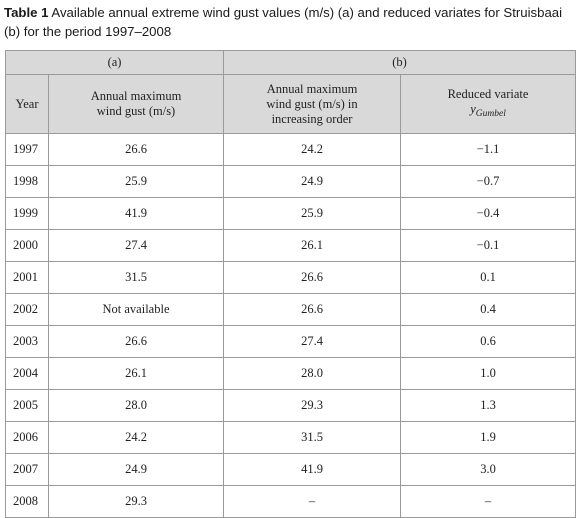 The width and height of the screenshot is (580, 518). Describe the element at coordinates (312, 373) in the screenshot. I see `ordered-gust-cell: 28.0` at that location.